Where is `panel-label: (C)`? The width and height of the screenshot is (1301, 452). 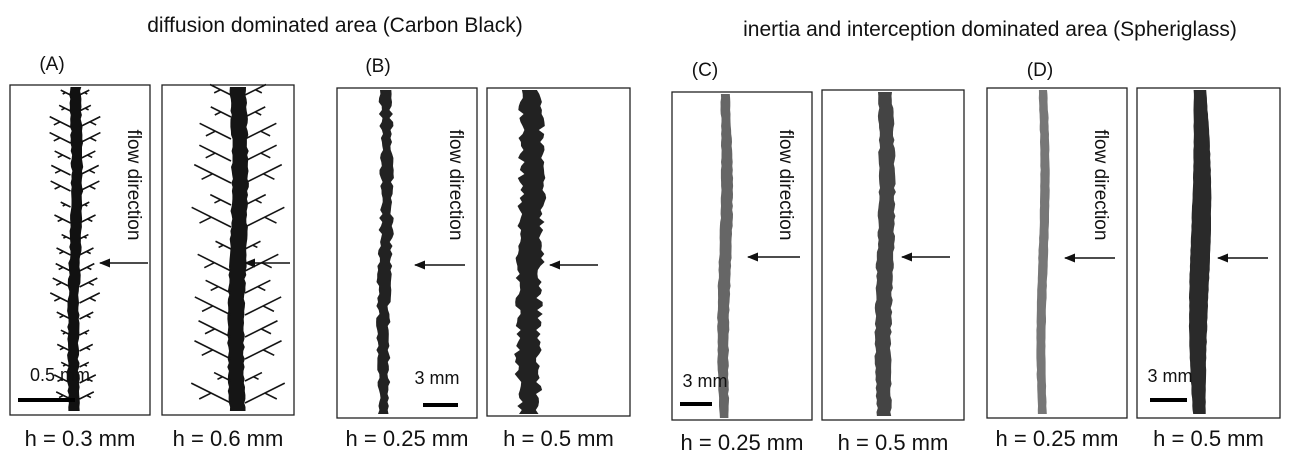 panel-label: (C) is located at coordinates (705, 70).